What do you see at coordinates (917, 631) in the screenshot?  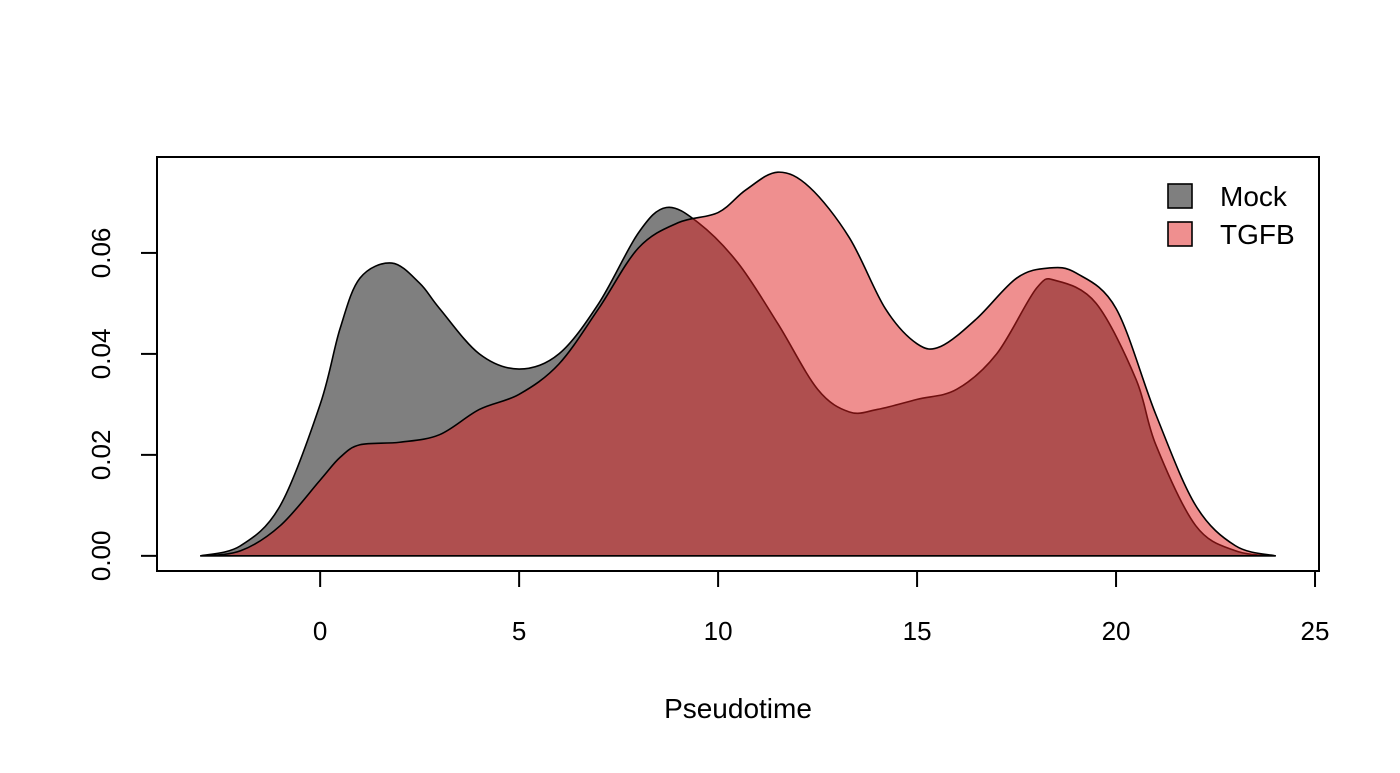 I see `x-tick-label: 15` at bounding box center [917, 631].